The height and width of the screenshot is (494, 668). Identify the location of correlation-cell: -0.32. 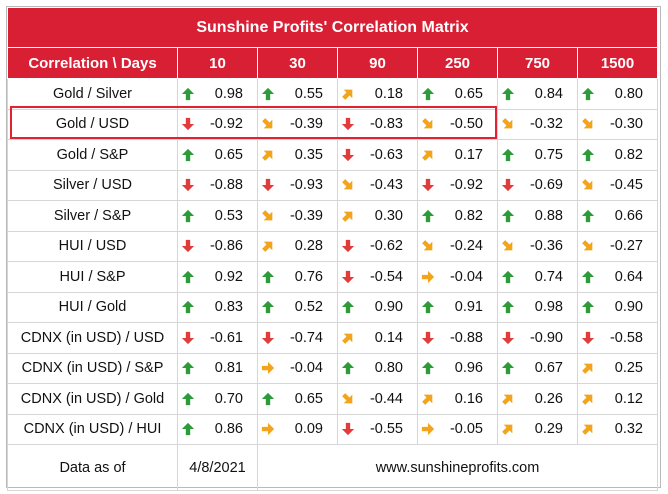
(537, 124).